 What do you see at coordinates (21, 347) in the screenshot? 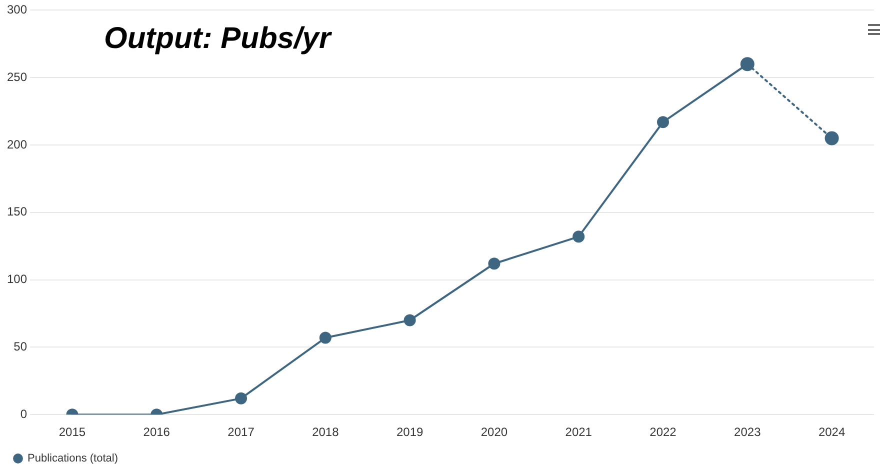
I see `y-tick-label: 50` at bounding box center [21, 347].